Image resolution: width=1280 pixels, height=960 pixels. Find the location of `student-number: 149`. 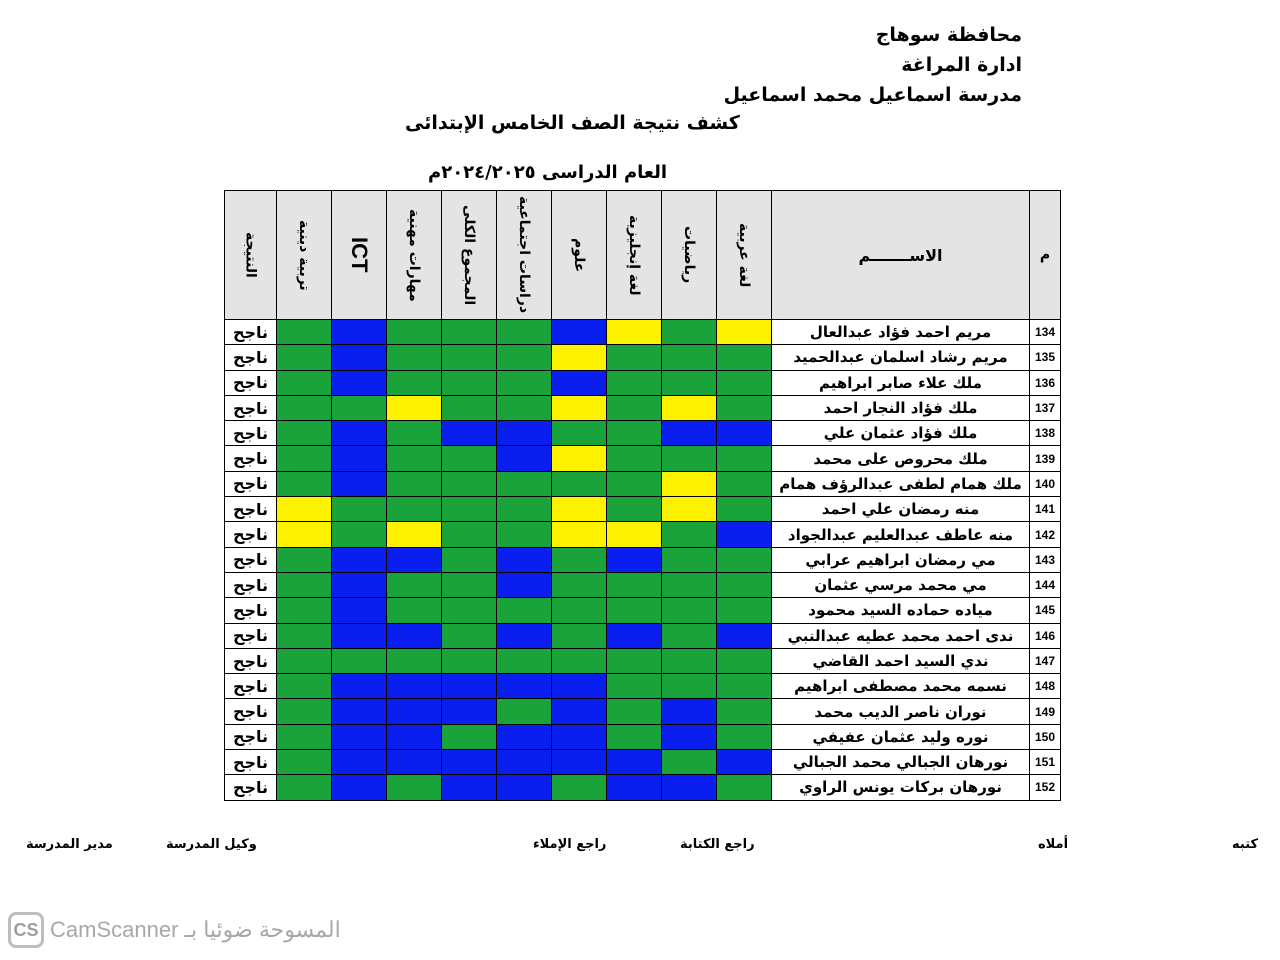

student-number: 149 is located at coordinates (1045, 711).